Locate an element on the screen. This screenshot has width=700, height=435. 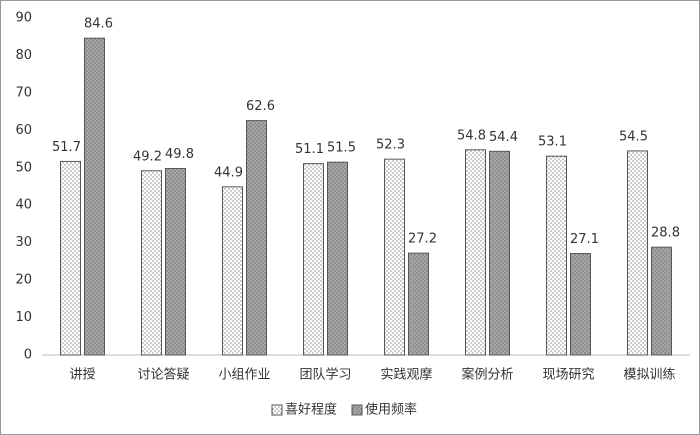
data-label: 54.8 is located at coordinates (471, 135).